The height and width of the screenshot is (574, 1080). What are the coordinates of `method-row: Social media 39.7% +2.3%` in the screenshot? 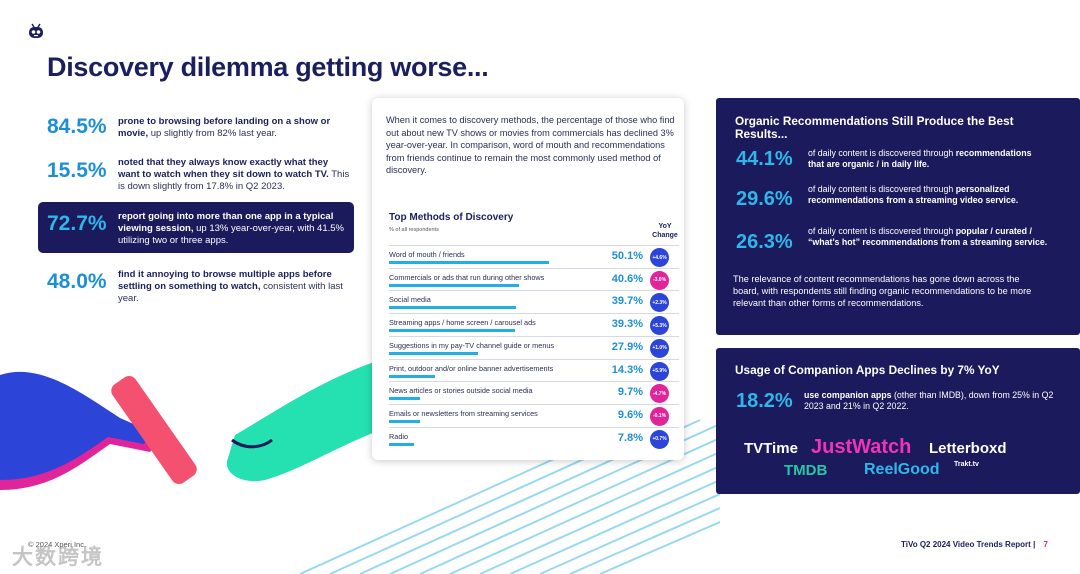 It's located at (534, 301).